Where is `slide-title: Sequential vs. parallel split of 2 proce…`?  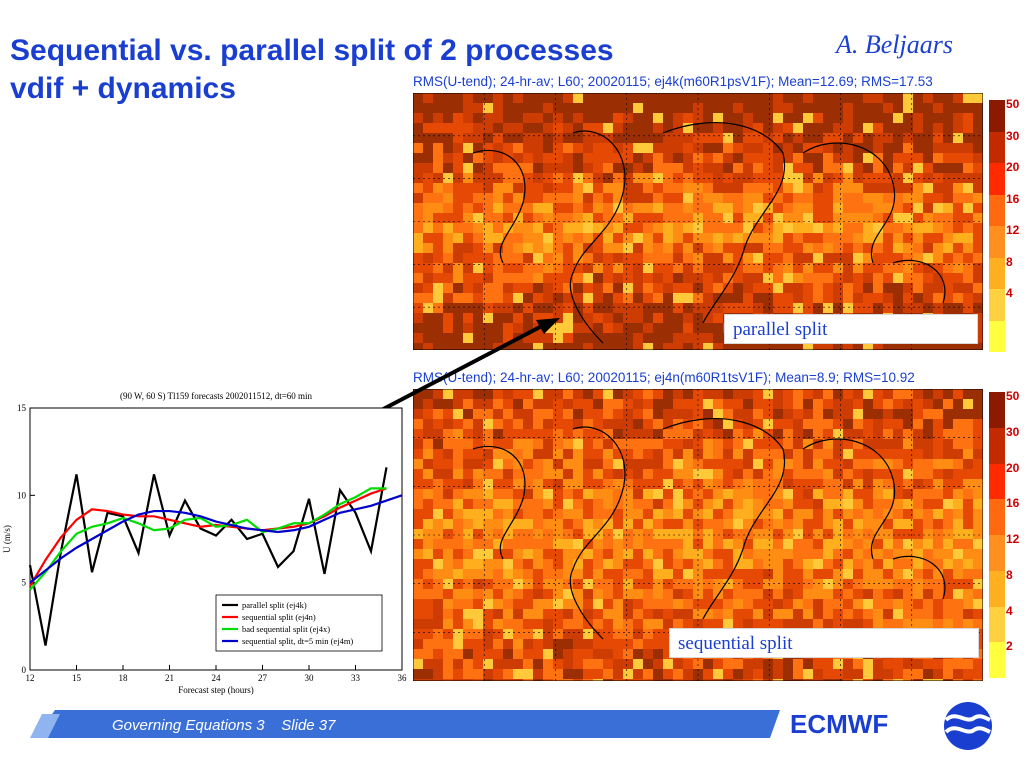
slide-title: Sequential vs. parallel split of 2 proce… is located at coordinates (415, 70).